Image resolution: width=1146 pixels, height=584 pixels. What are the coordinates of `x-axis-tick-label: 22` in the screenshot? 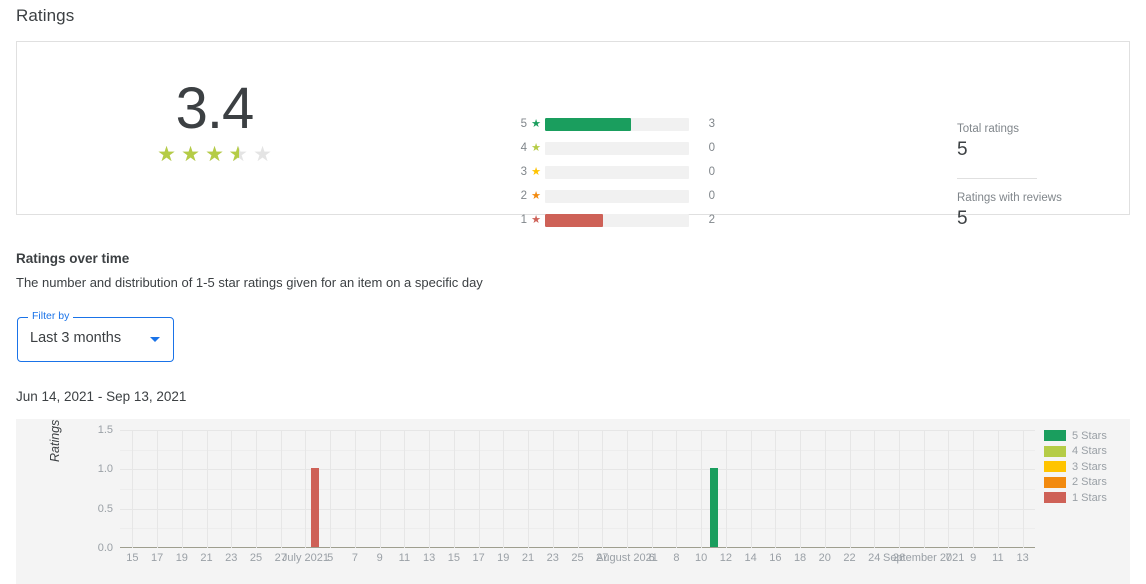 It's located at (849, 558).